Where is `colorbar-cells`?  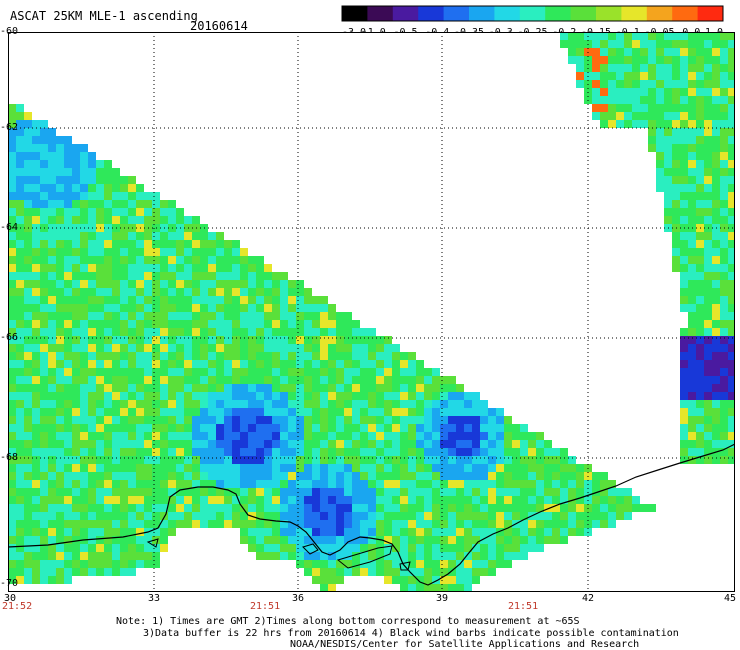 colorbar-cells is located at coordinates (533, 13).